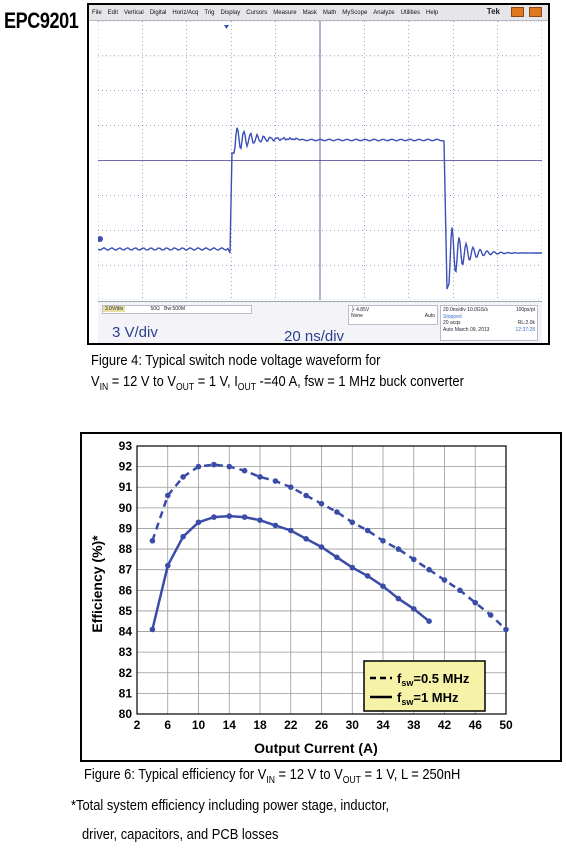  I want to click on chart-legend: fsw=0.5 MHz fsw=1 MHz, so click(424, 686).